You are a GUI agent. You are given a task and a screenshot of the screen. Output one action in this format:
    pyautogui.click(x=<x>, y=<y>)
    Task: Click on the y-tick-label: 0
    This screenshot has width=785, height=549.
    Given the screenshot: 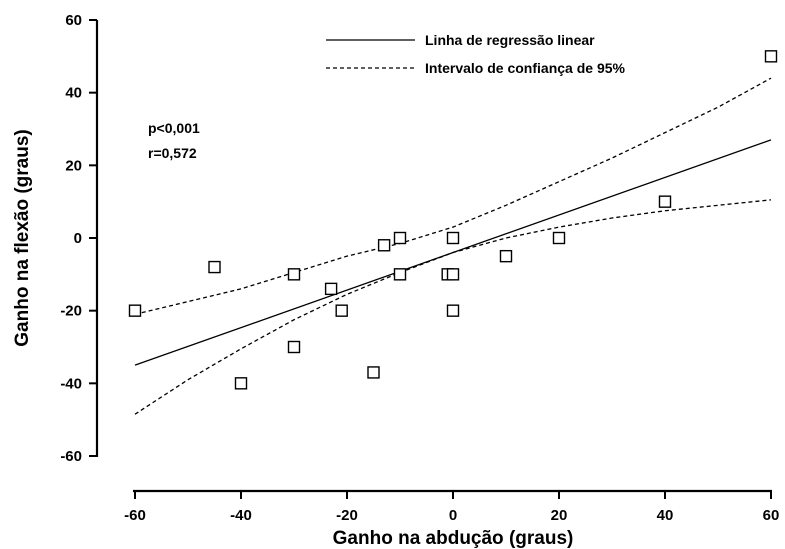 What is the action you would take?
    pyautogui.click(x=78, y=238)
    